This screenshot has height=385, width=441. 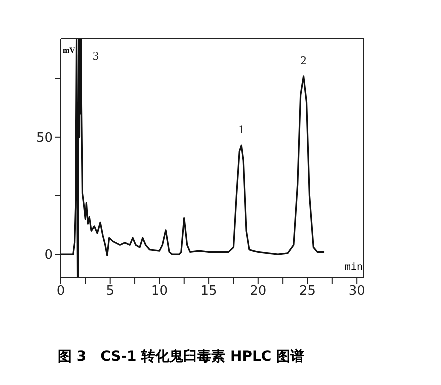 What do you see at coordinates (354, 268) in the screenshot?
I see `x-axis-title: min` at bounding box center [354, 268].